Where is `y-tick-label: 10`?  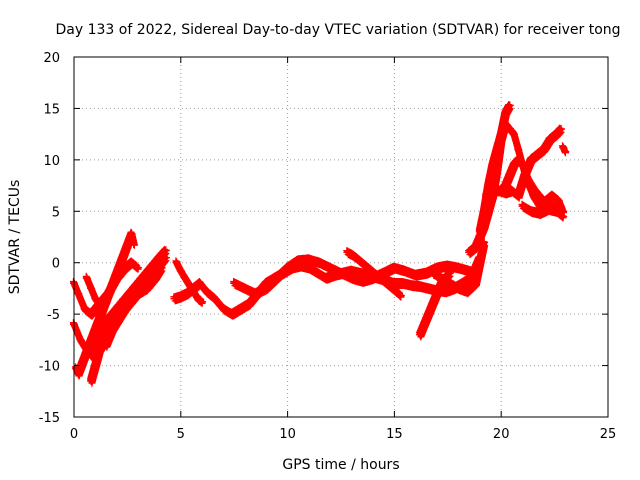 y-tick-label: 10 is located at coordinates (51, 161).